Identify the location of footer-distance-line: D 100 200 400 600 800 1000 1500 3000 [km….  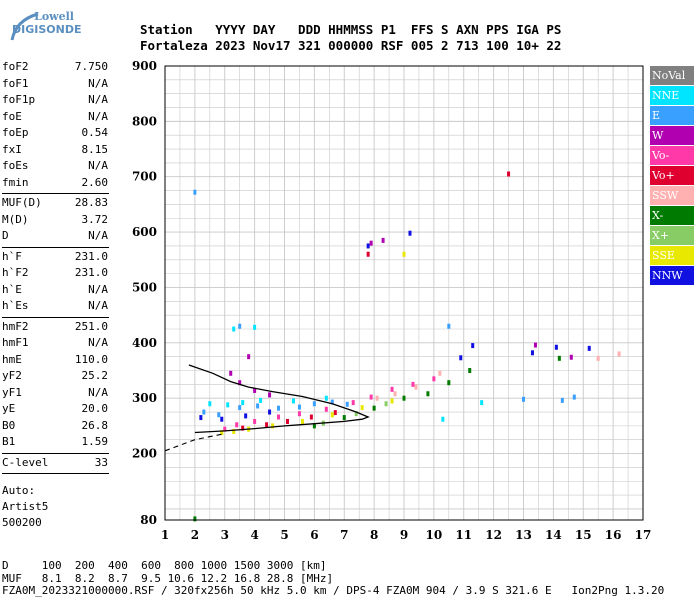
(164, 565).